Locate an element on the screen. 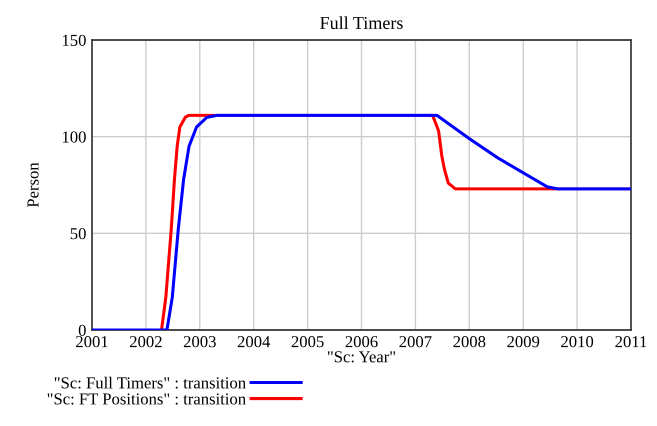  chart-title: Full Timers is located at coordinates (361, 23).